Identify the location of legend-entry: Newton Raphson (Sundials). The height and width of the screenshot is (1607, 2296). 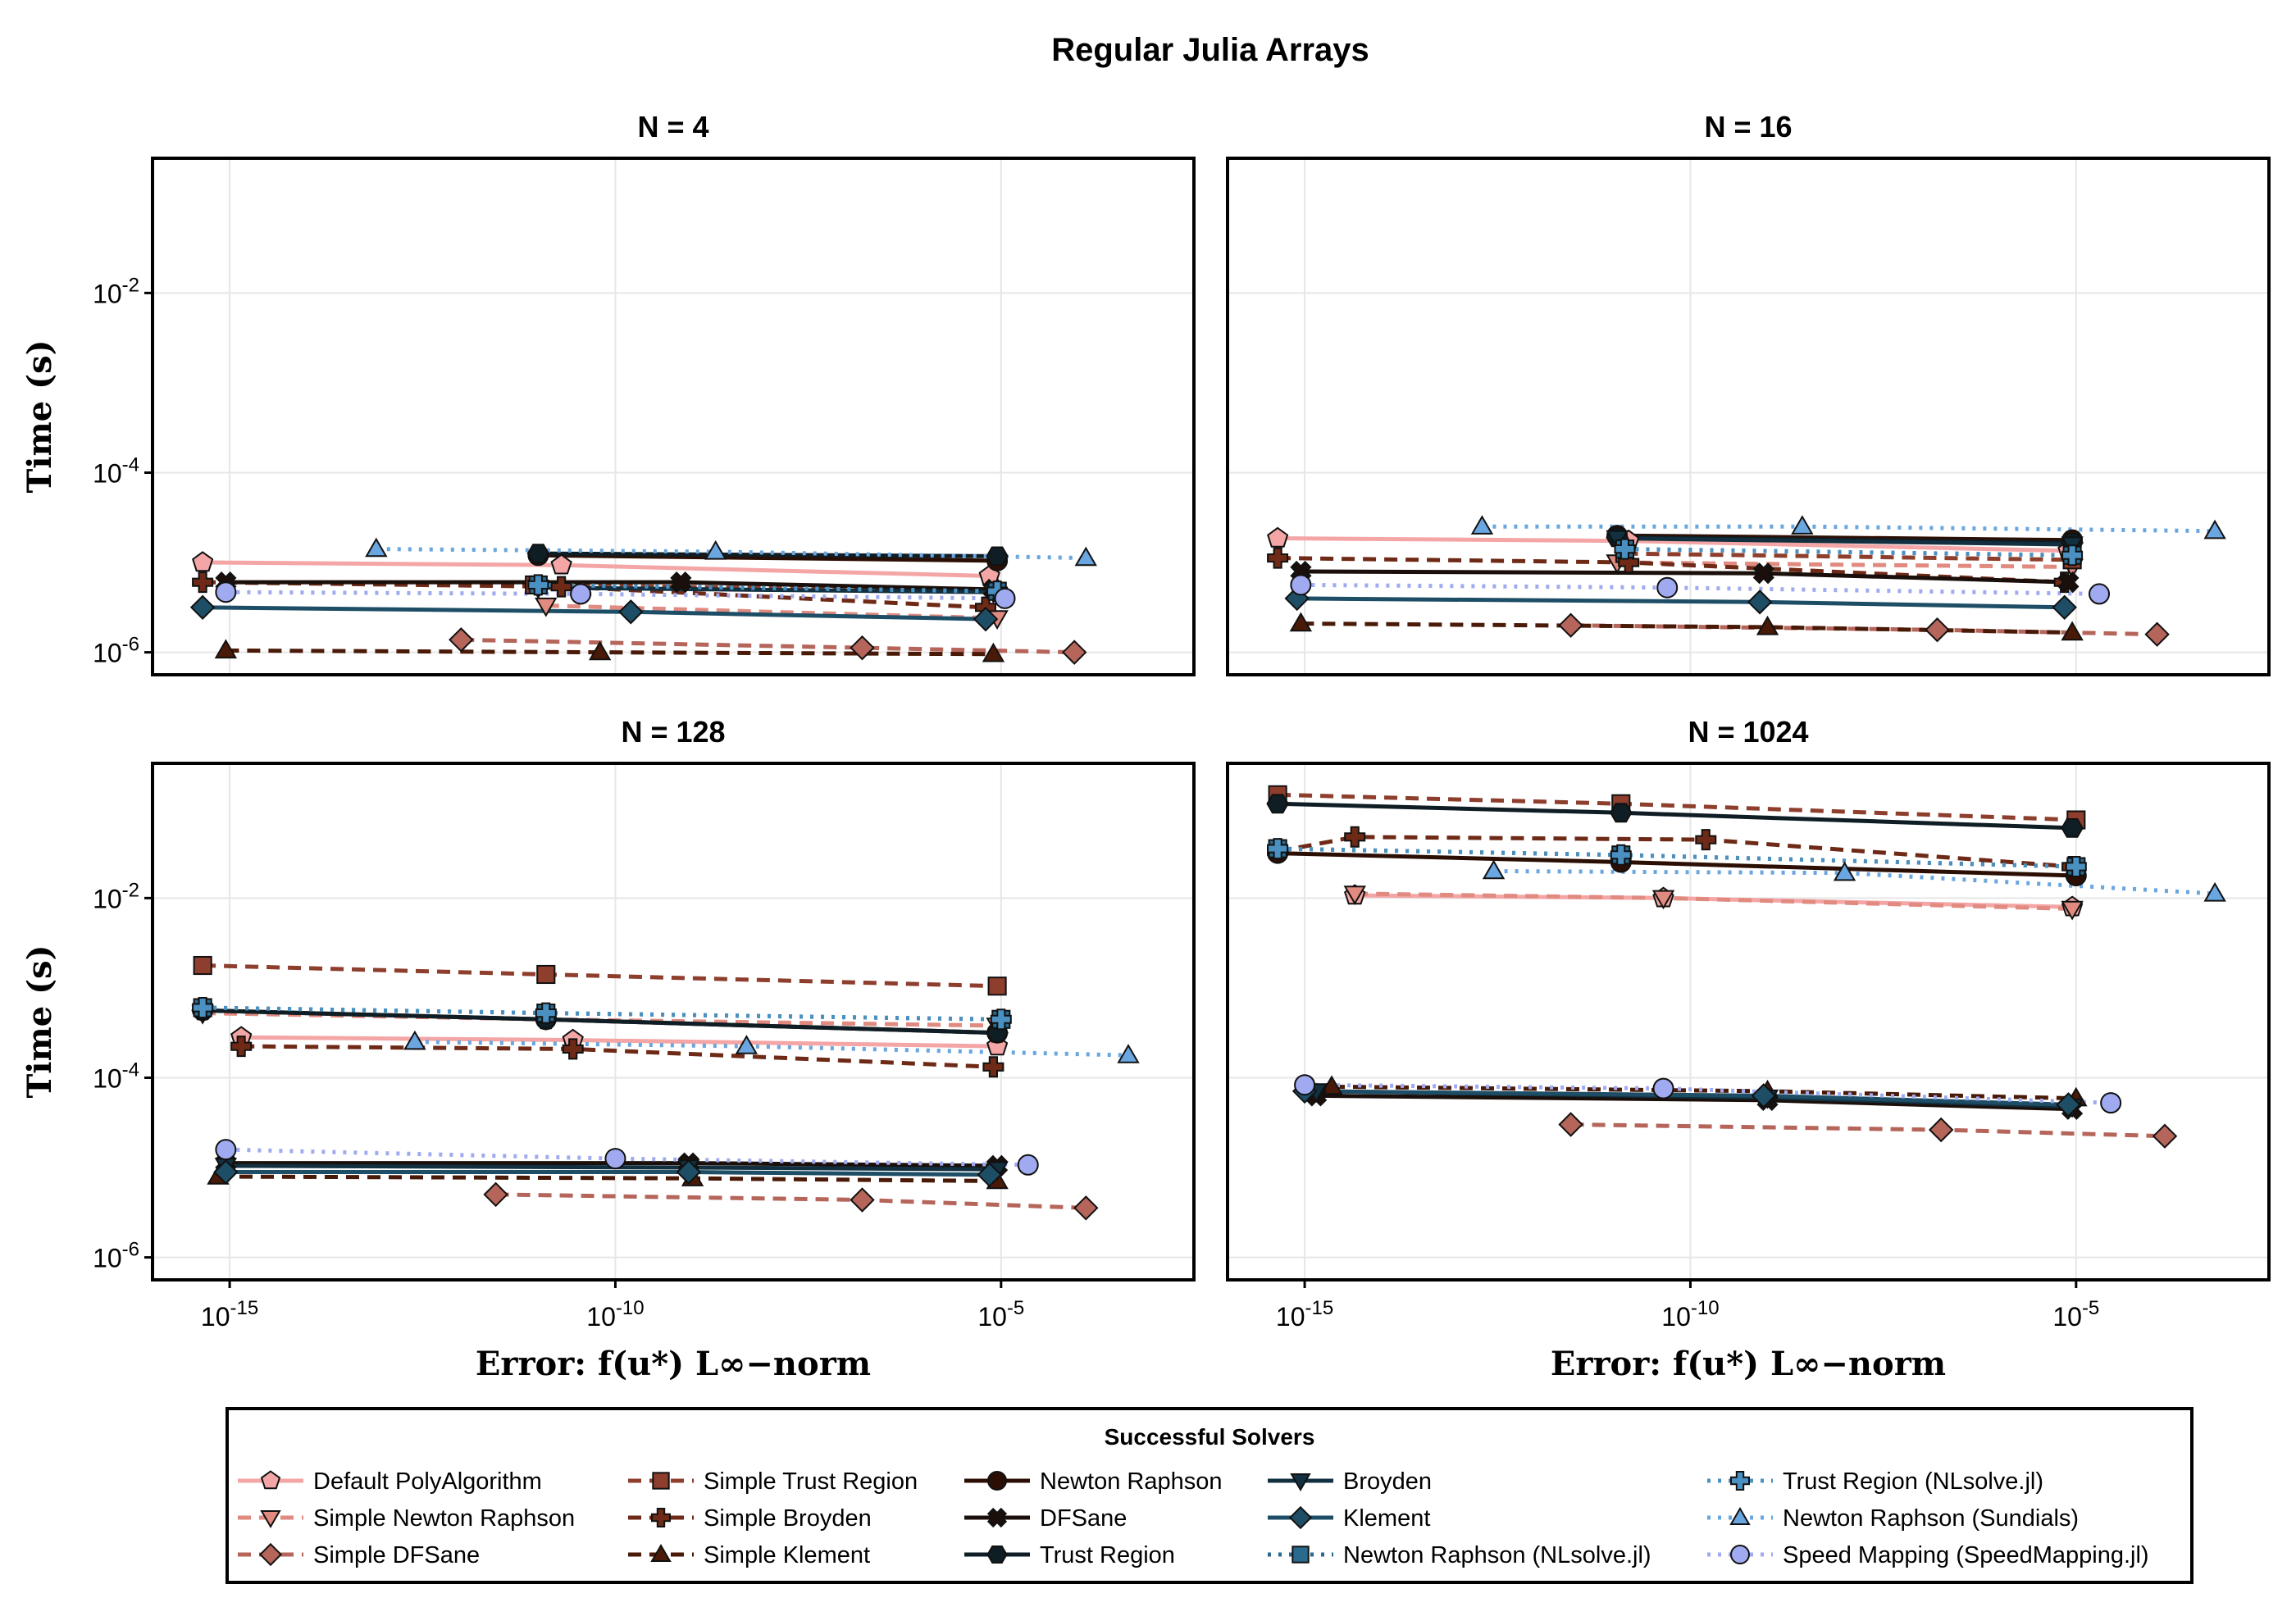
(1893, 1518).